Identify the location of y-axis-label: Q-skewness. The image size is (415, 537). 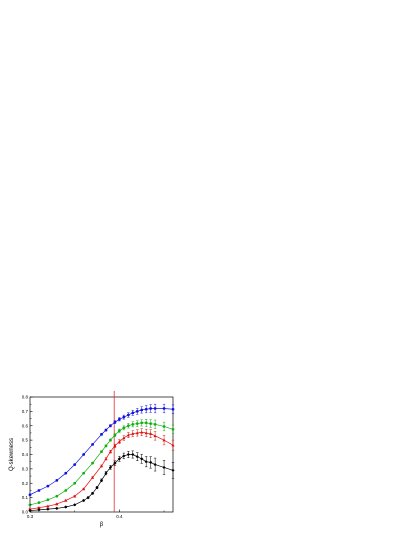
(12, 454).